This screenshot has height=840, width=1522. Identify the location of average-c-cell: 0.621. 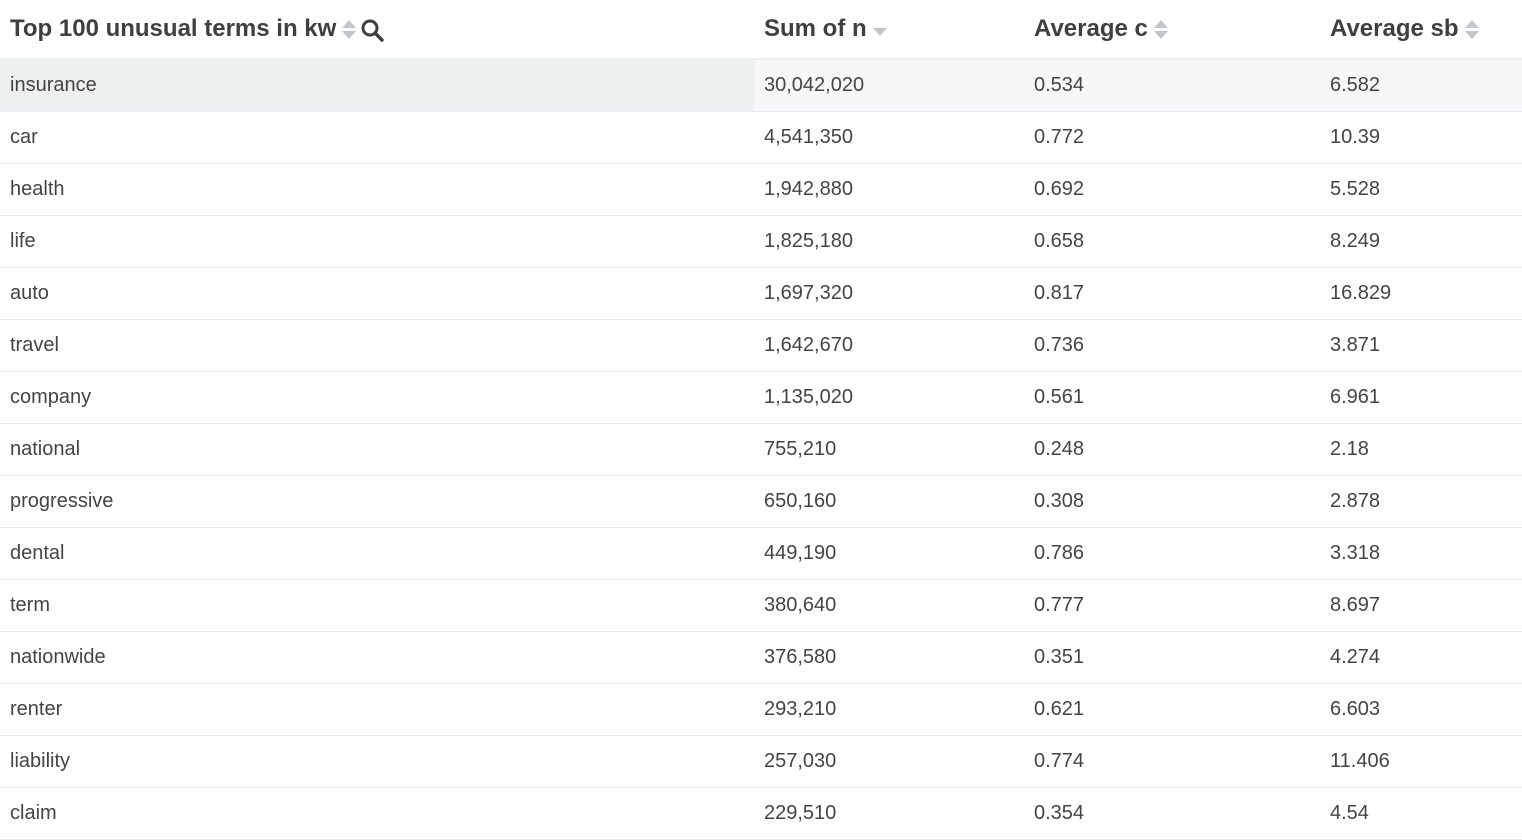
(1172, 709).